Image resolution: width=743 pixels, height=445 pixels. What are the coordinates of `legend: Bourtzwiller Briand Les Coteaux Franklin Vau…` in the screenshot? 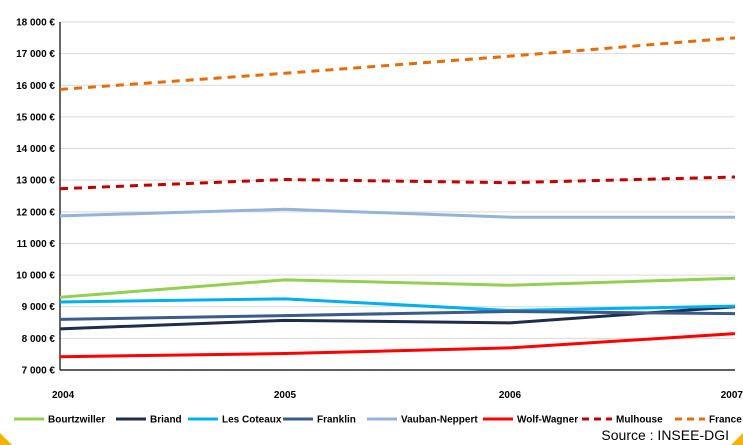 It's located at (378, 420).